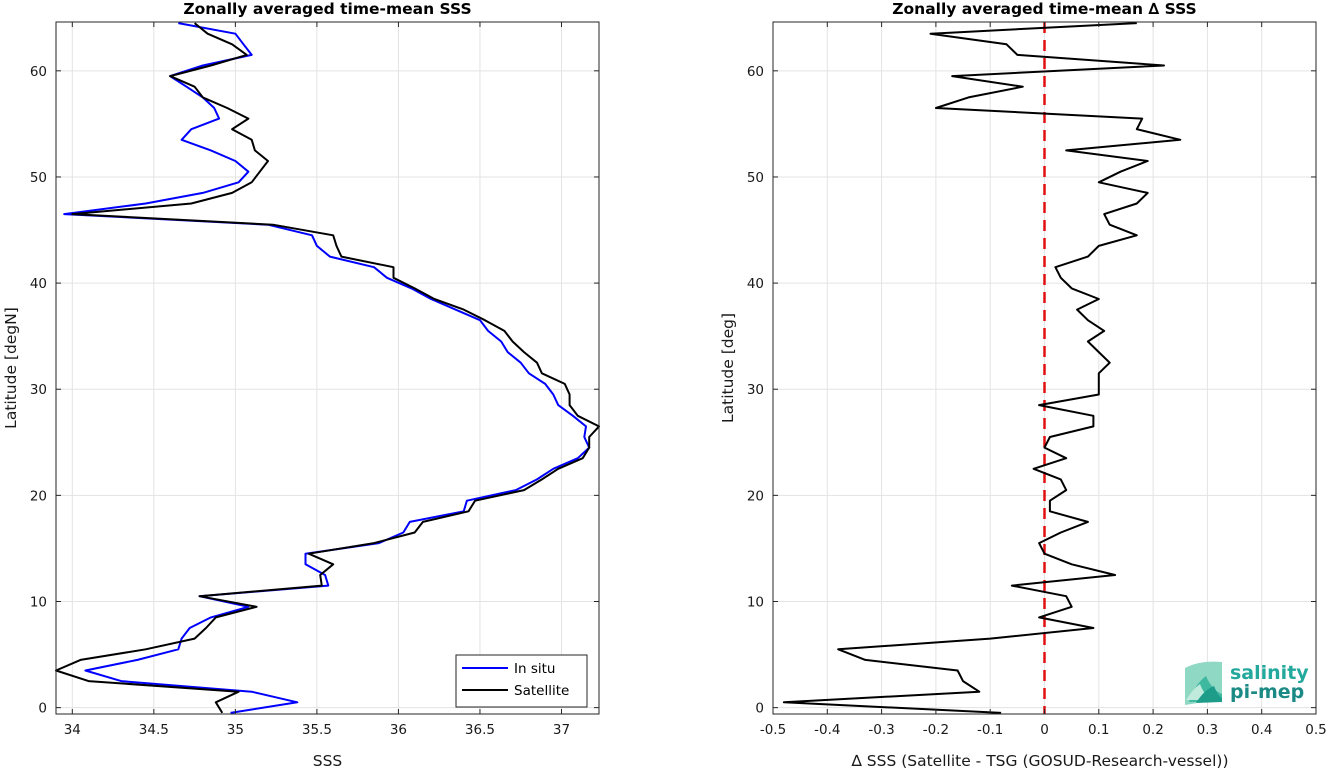  I want to click on sss-chart-title: Zonally averaged time-mean SSS, so click(327, 9).